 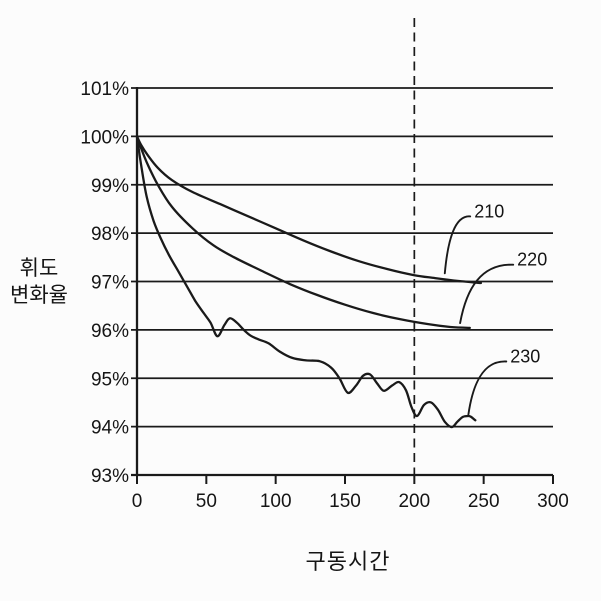 What do you see at coordinates (110, 331) in the screenshot?
I see `y-tick-label-96: 96%` at bounding box center [110, 331].